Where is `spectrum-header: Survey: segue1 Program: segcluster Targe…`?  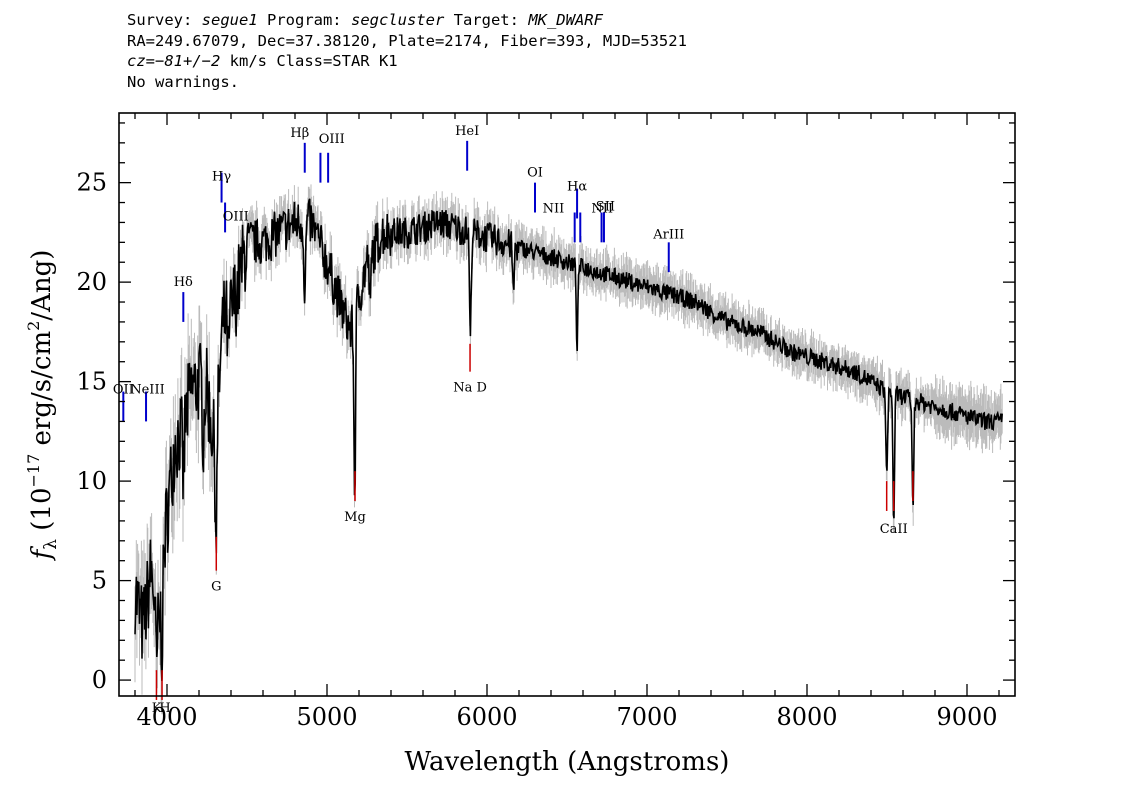 spectrum-header: Survey: segue1 Program: segcluster Targe… is located at coordinates (407, 51).